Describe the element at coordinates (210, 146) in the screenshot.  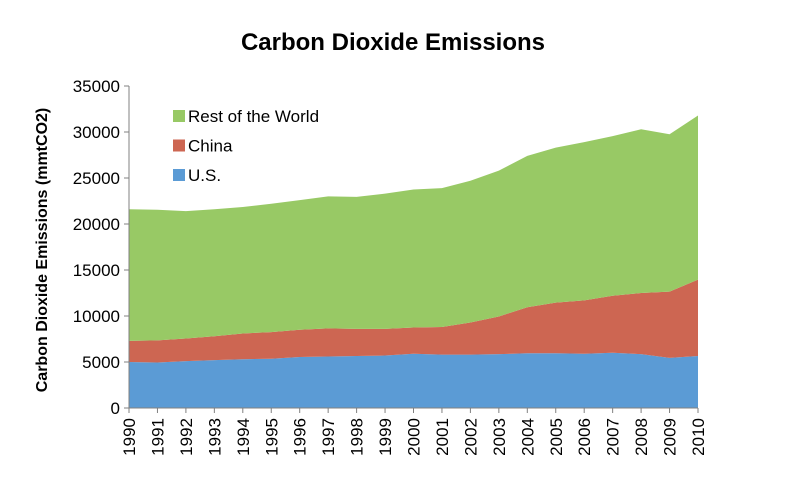
I see `legend-label: China` at that location.